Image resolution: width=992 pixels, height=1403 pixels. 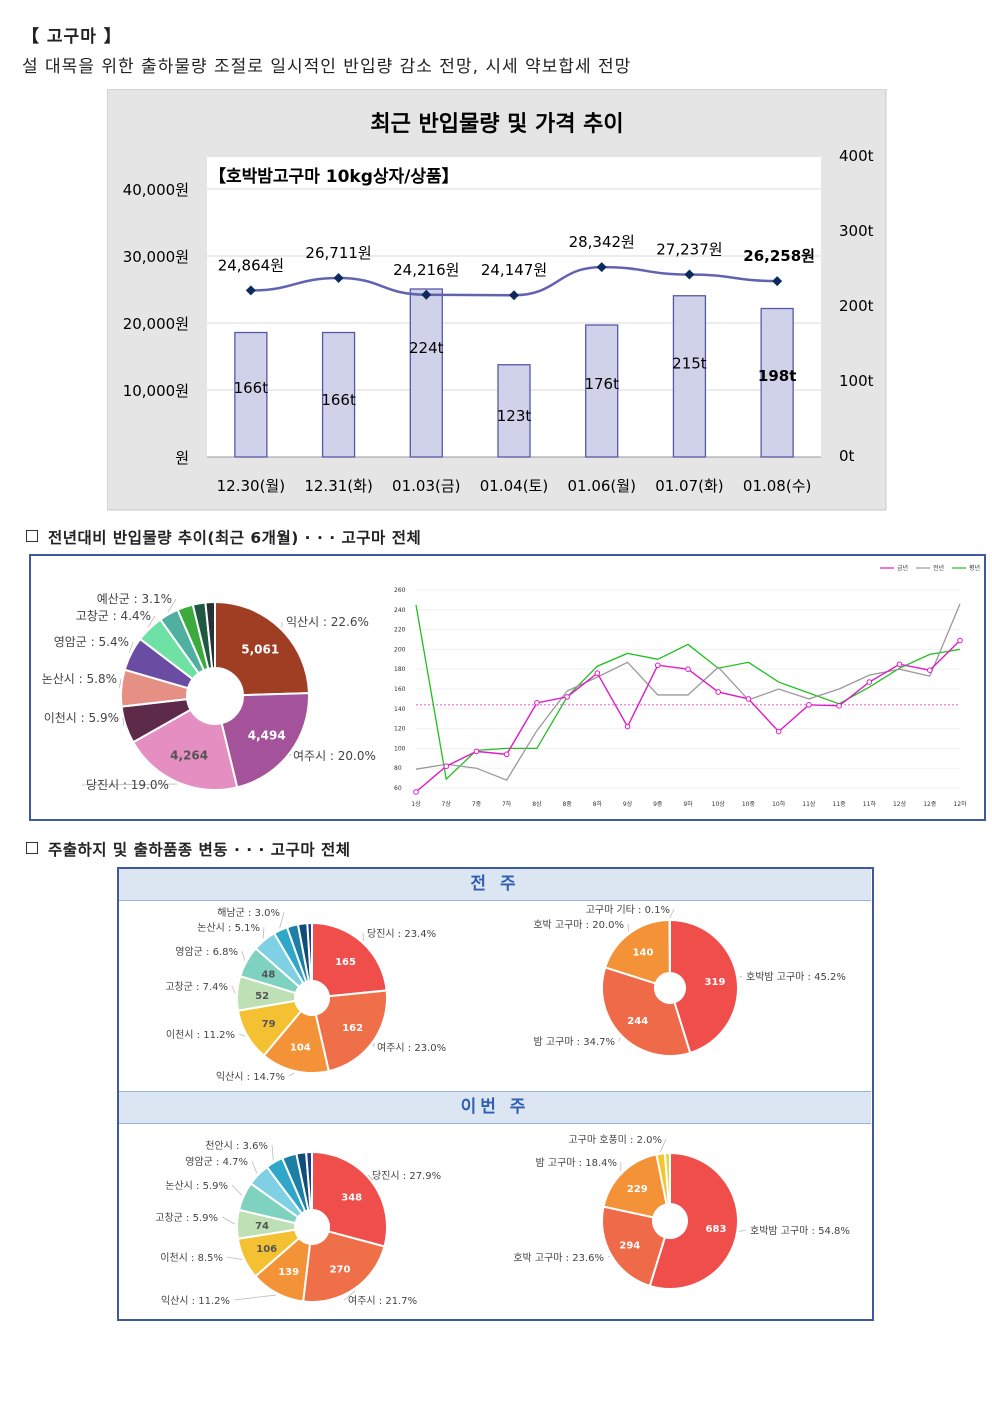 What do you see at coordinates (688, 804) in the screenshot?
I see `x-tick-label: 9하` at bounding box center [688, 804].